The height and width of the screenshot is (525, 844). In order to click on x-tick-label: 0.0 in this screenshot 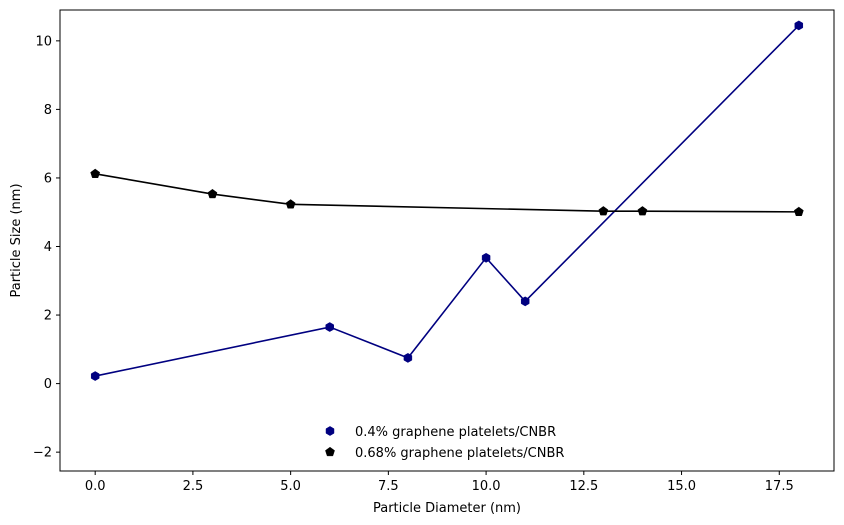, I will do `click(95, 486)`.